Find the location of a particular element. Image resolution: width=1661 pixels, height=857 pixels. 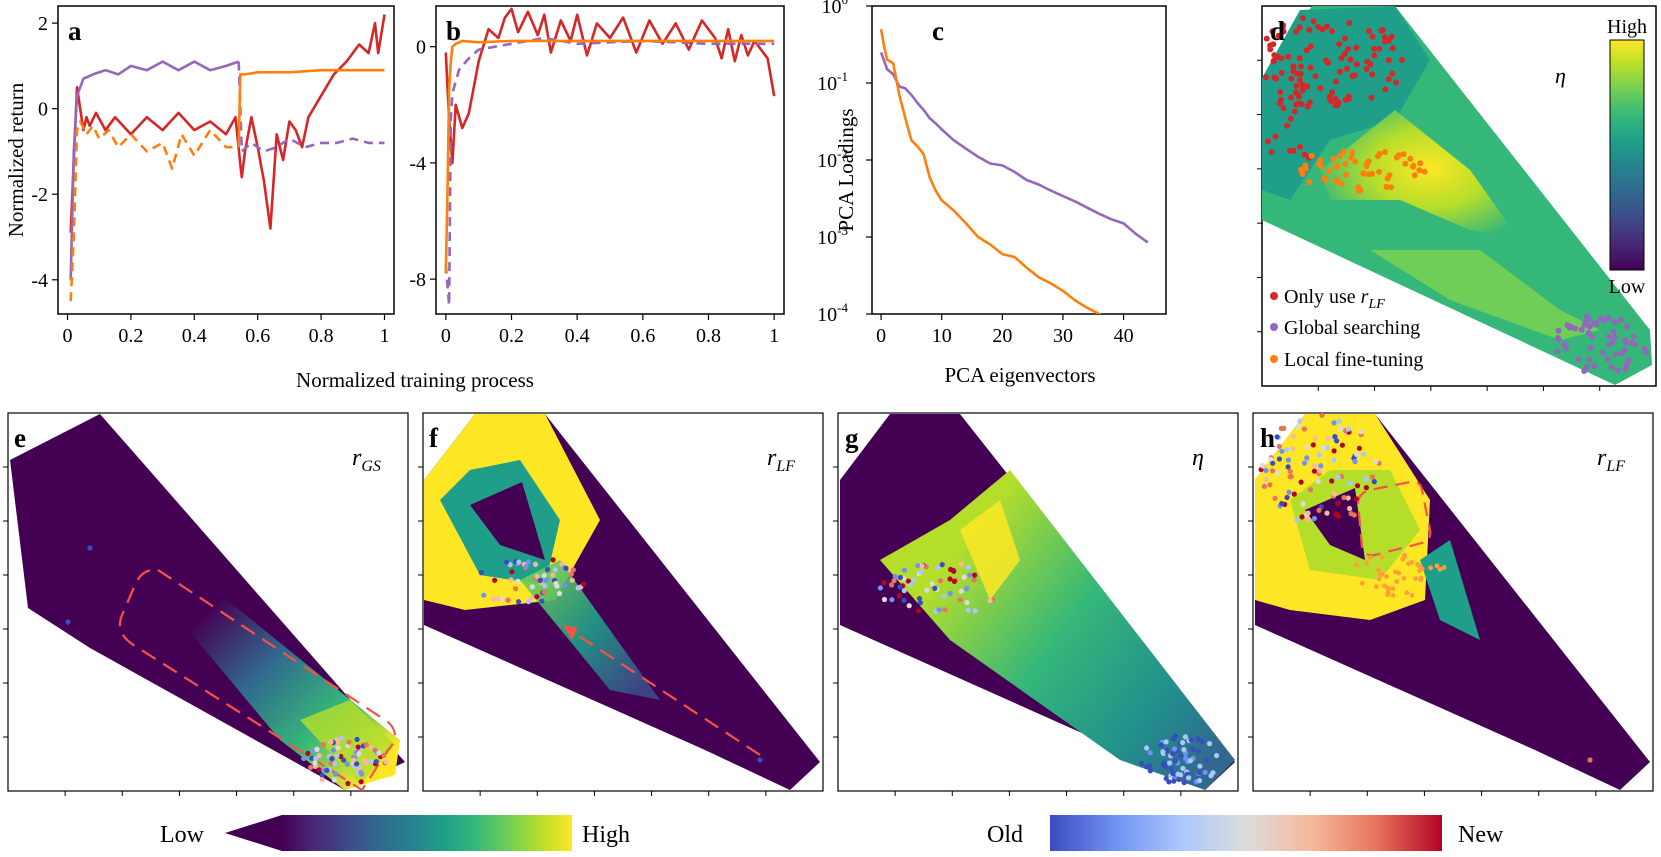

panel-h-field-prefix: r is located at coordinates (1602, 458).